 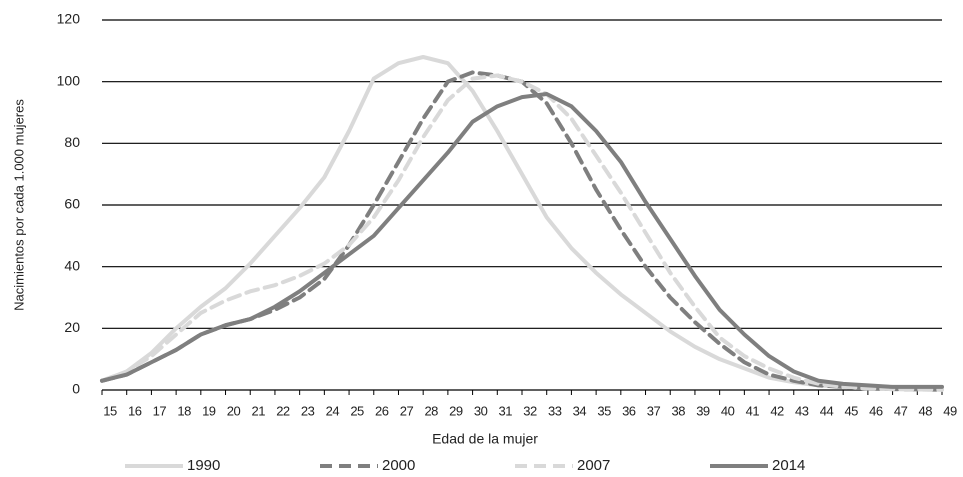 What do you see at coordinates (827, 410) in the screenshot?
I see `x-tick-label: 44` at bounding box center [827, 410].